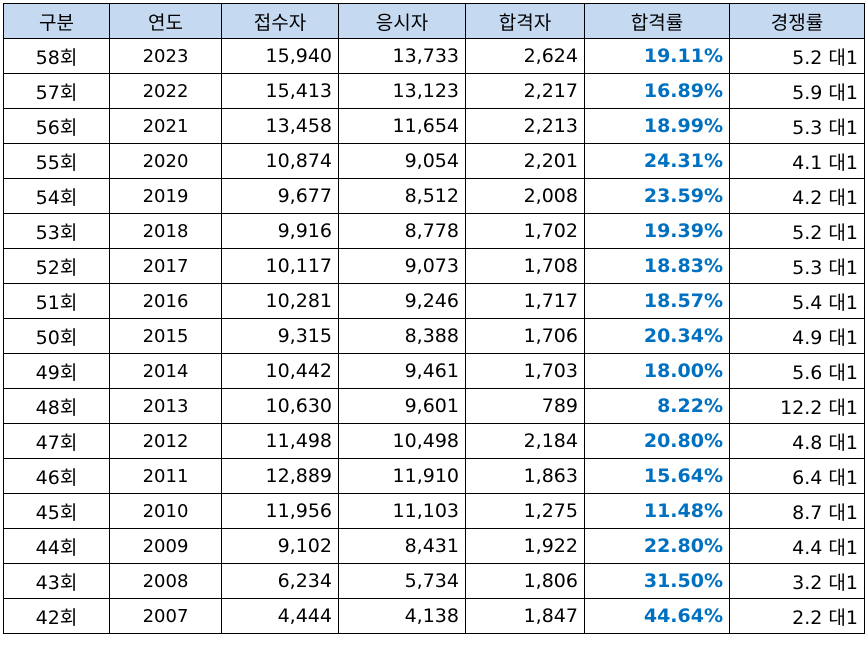  What do you see at coordinates (280, 21) in the screenshot?
I see `header-applicants: 접수자` at bounding box center [280, 21].